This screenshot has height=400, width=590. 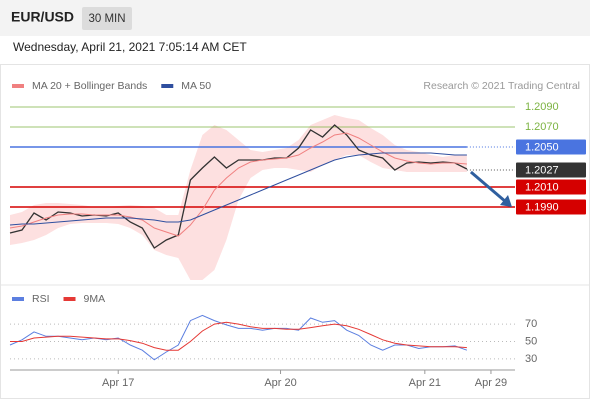 I want to click on forecast-arrowhead, so click(x=506, y=201).